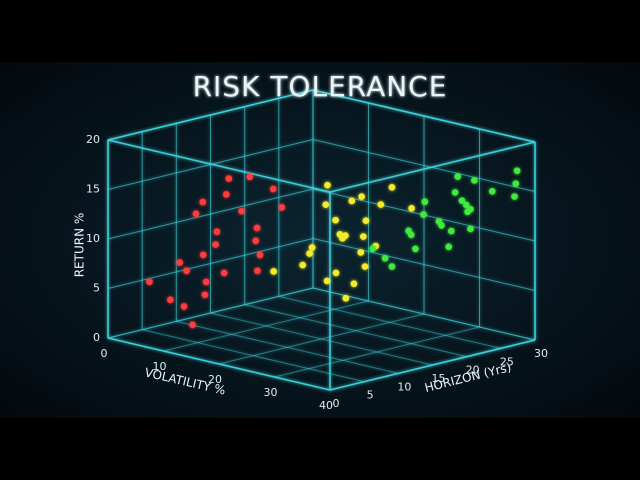 The height and width of the screenshot is (480, 640). I want to click on x-tick-label: 10, so click(160, 366).